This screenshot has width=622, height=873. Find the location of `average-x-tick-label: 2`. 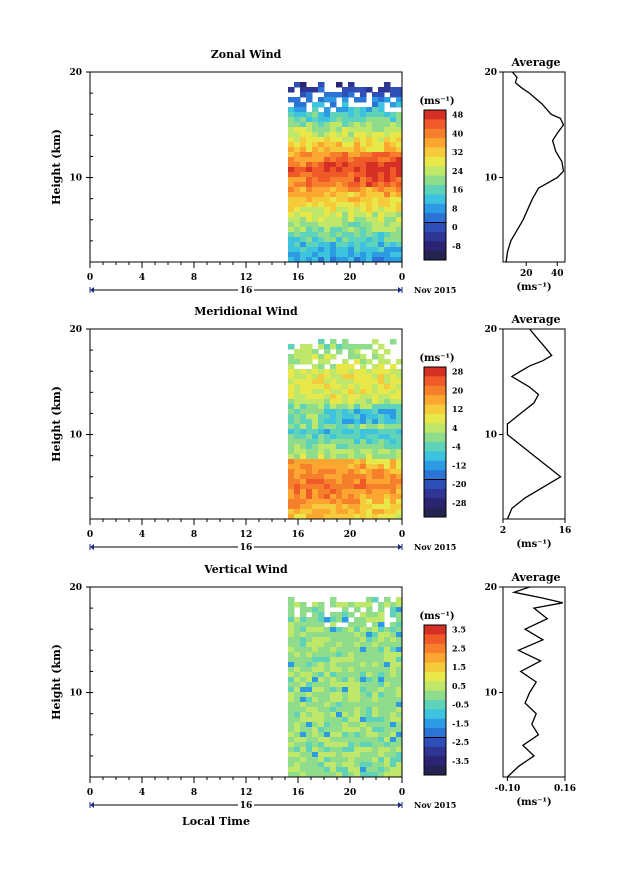

average-x-tick-label: 2 is located at coordinates (503, 531).